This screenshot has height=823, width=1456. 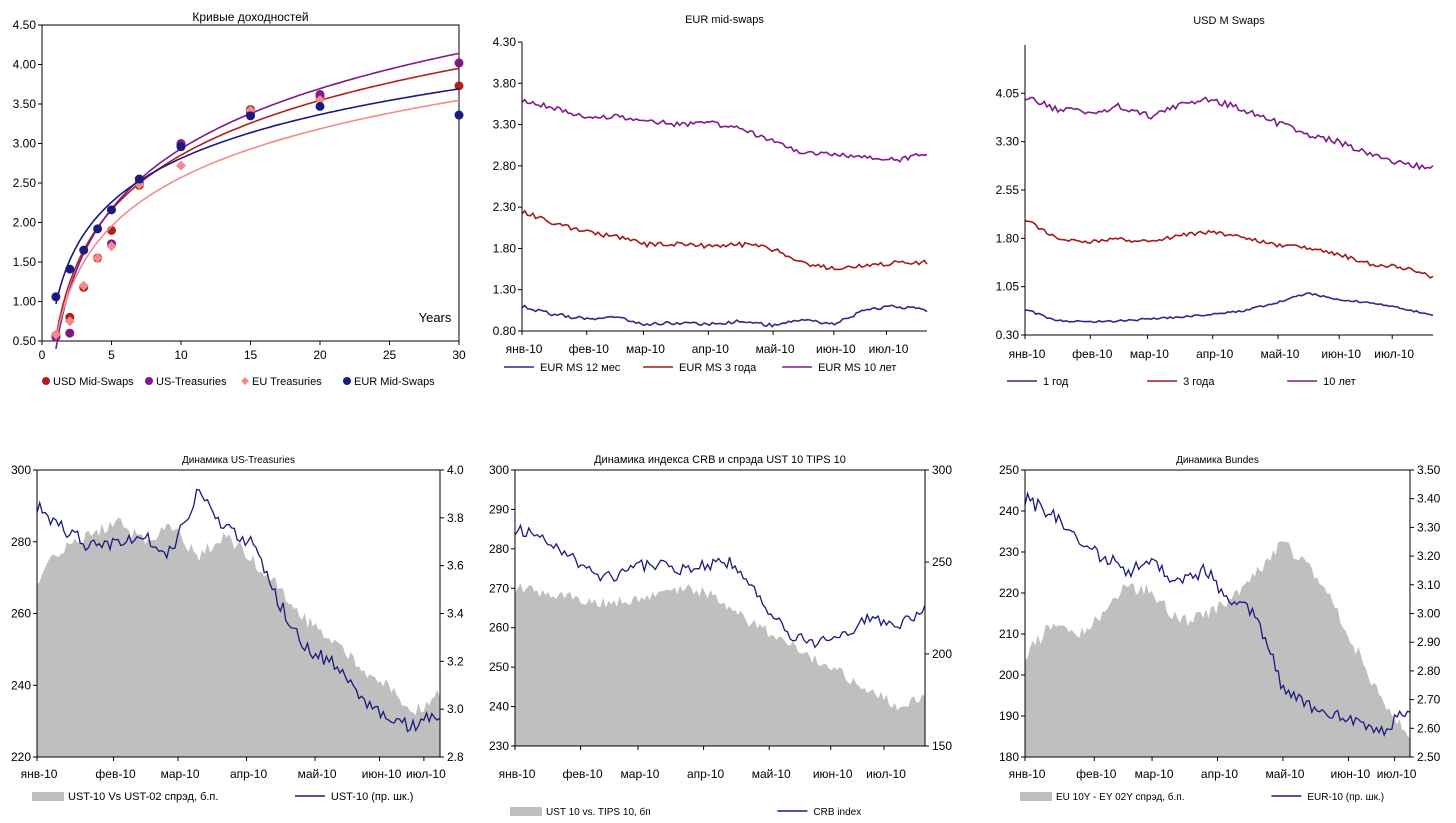 What do you see at coordinates (181, 355) in the screenshot?
I see `x-tick-label: 10` at bounding box center [181, 355].